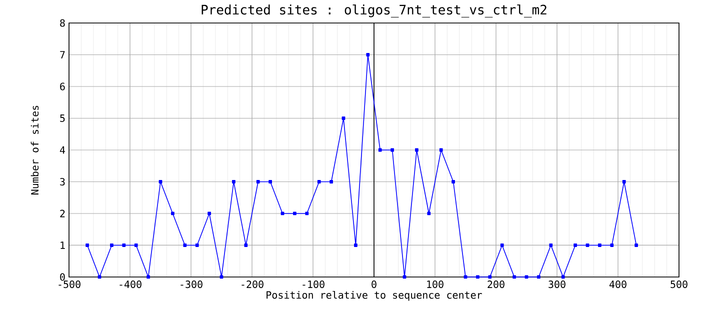  What do you see at coordinates (62, 277) in the screenshot?
I see `y-tick-label: 0` at bounding box center [62, 277].